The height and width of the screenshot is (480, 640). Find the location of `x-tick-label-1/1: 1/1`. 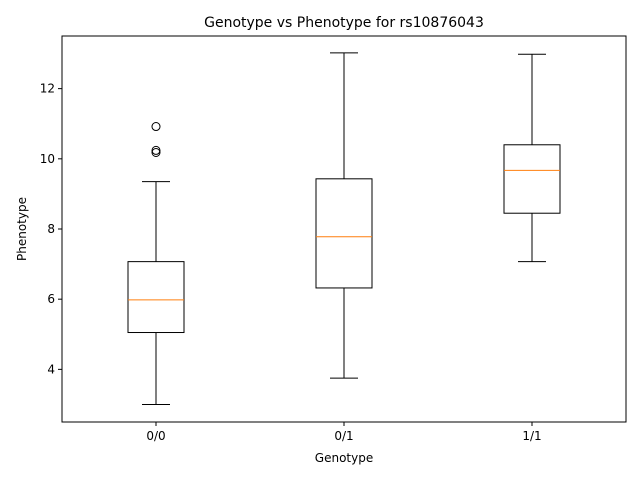

x-tick-label-1/1: 1/1 is located at coordinates (531, 436).